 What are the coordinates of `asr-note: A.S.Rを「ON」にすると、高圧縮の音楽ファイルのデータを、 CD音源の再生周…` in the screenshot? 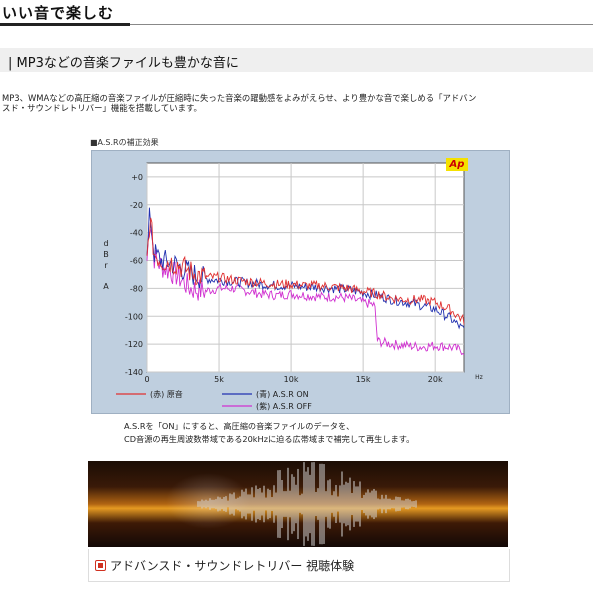 It's located at (269, 433).